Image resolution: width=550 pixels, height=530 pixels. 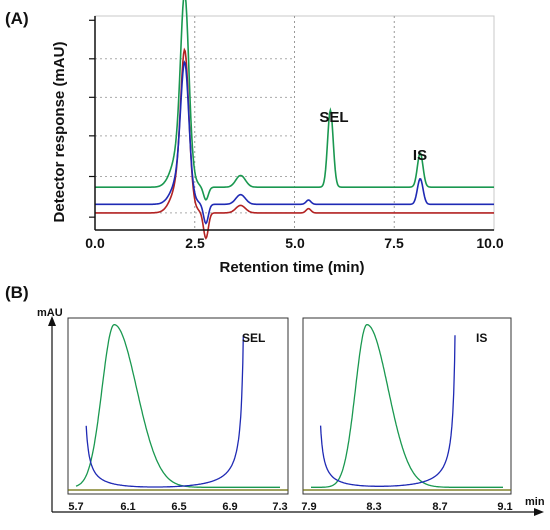 I want to click on subplot-sel-xtick-0: 5.7, so click(x=75, y=507).